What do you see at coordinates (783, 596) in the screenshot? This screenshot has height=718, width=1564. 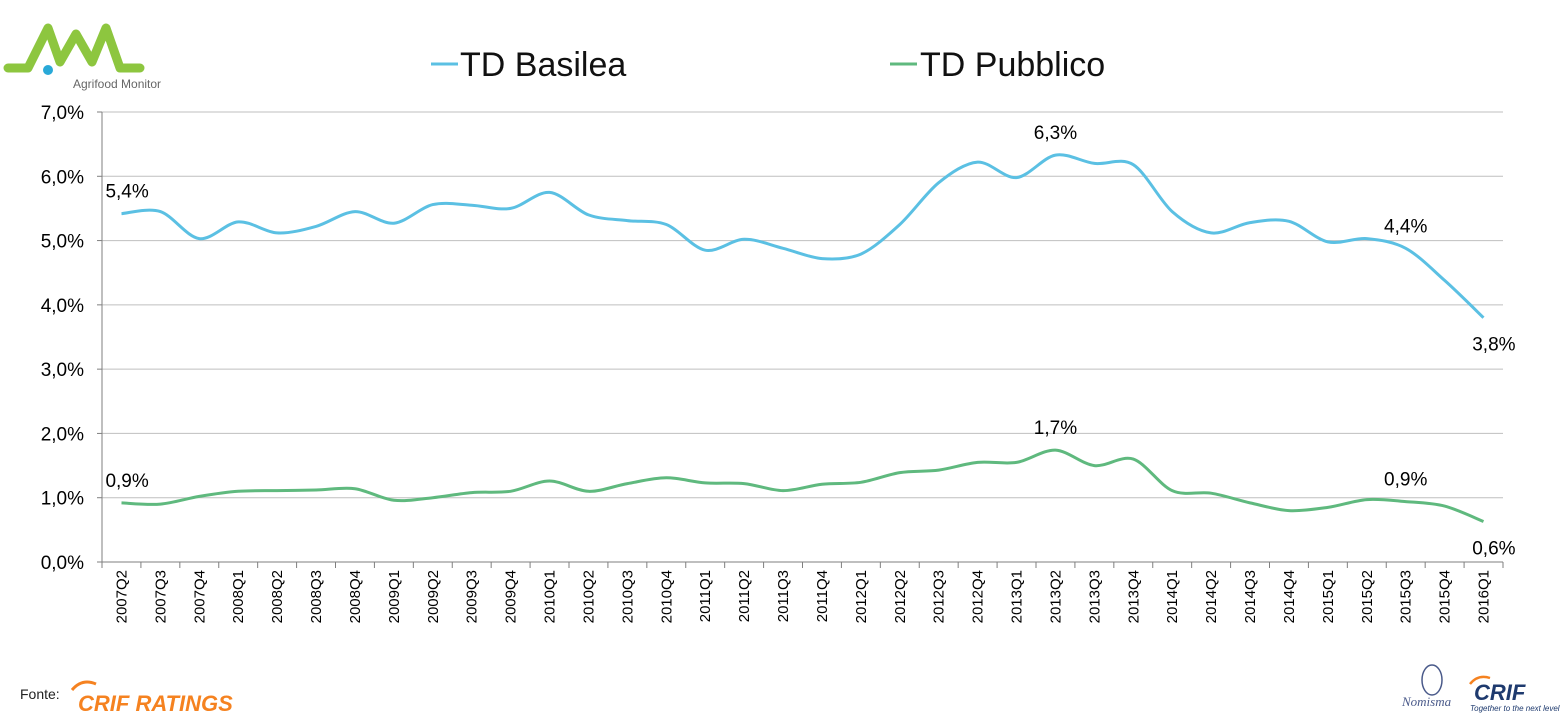 I see `x-tick-label: 2011Q3` at bounding box center [783, 596].